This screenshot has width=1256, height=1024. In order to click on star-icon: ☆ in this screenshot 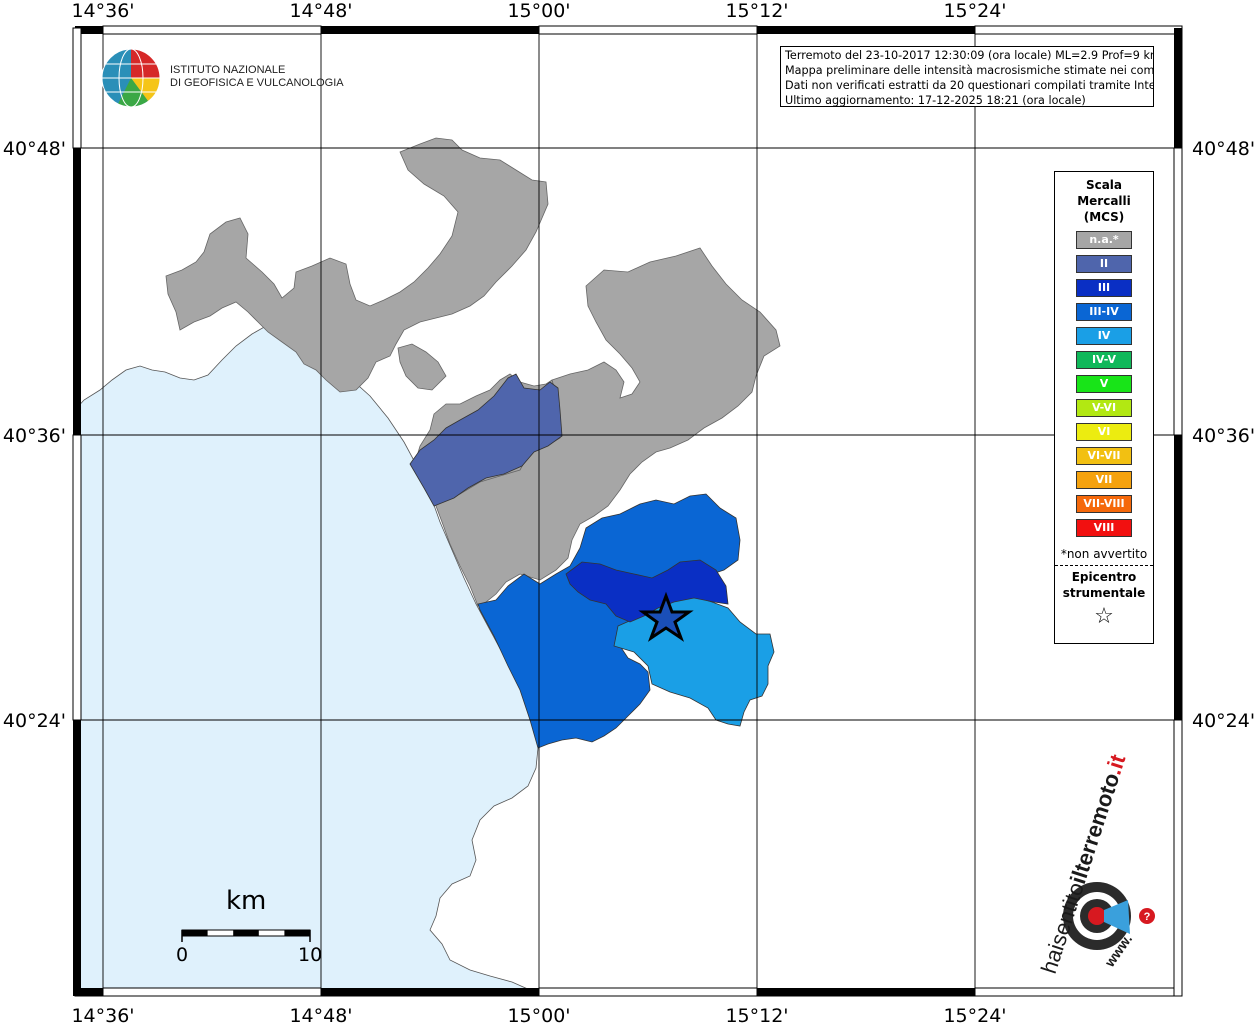, I will do `click(1104, 616)`.